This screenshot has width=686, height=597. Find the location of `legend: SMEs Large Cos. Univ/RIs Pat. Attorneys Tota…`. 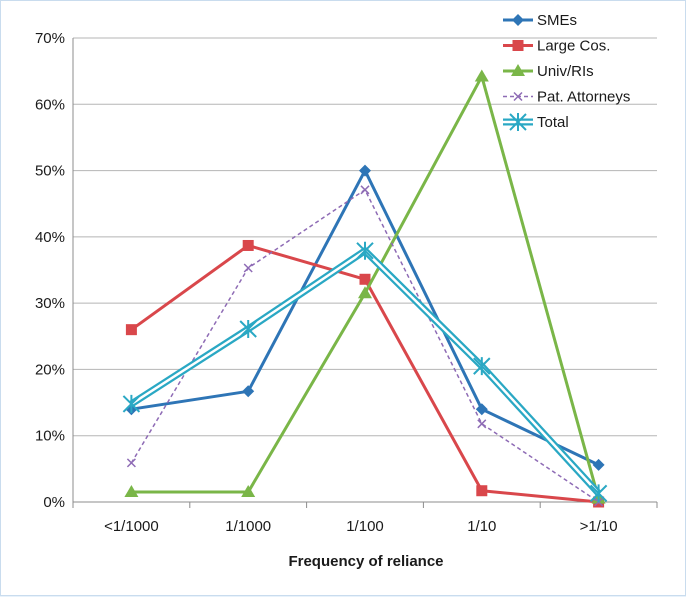

legend: SMEs Large Cos. Univ/RIs Pat. Attorneys Tota… is located at coordinates (566, 71).